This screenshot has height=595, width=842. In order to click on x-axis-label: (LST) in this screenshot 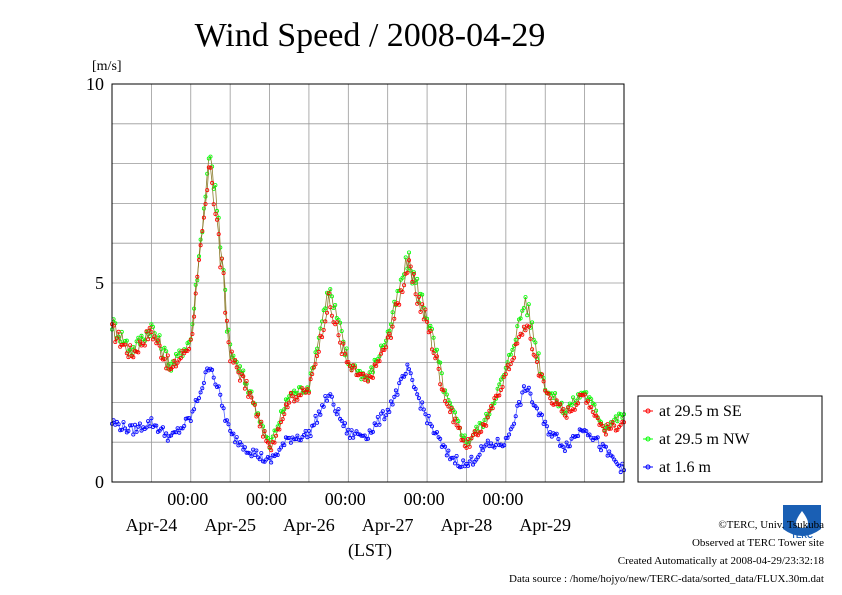, I will do `click(370, 550)`.